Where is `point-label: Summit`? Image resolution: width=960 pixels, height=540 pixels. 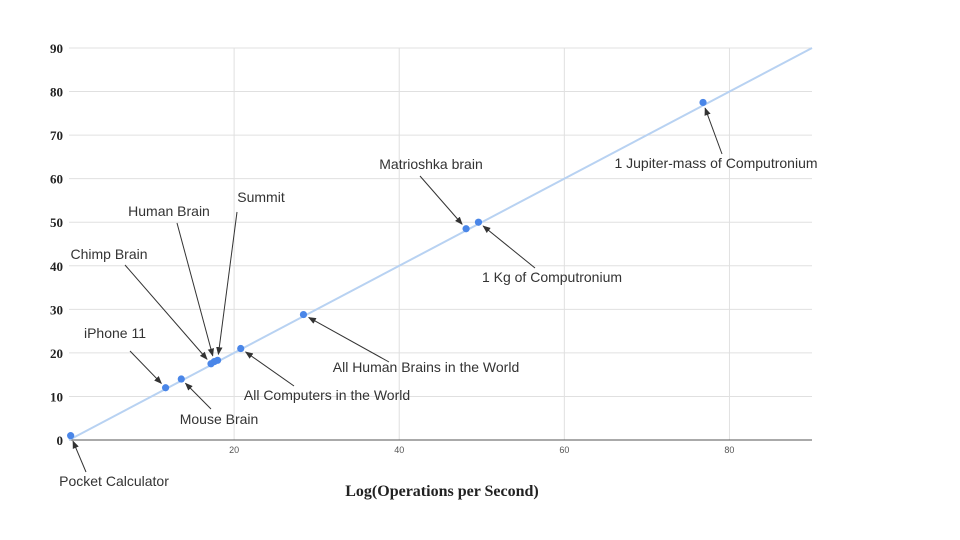 point-label: Summit is located at coordinates (261, 197).